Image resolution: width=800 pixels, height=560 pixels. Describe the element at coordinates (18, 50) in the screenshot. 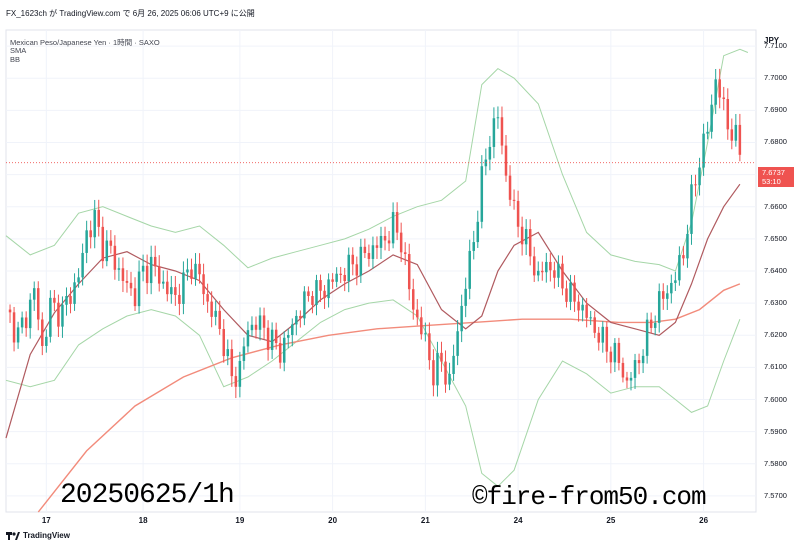

I see `indicator-sma-label: SMA` at that location.